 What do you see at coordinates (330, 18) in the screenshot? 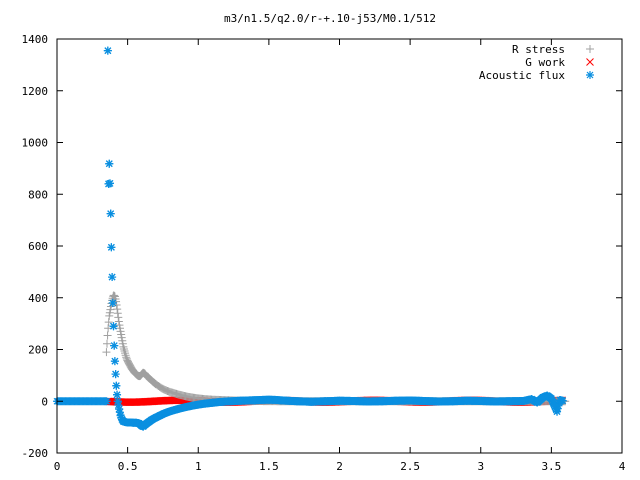
I see `chart-title: m3/n1.5/q2.0/r-+.10-j53/M0.1/512` at bounding box center [330, 18].